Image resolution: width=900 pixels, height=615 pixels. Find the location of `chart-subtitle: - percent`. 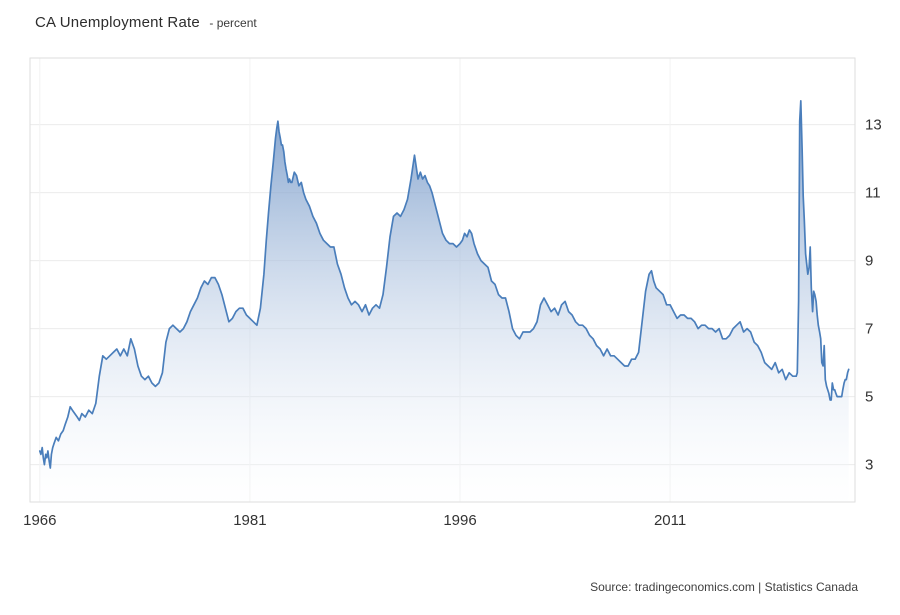

chart-subtitle: - percent is located at coordinates (233, 23).